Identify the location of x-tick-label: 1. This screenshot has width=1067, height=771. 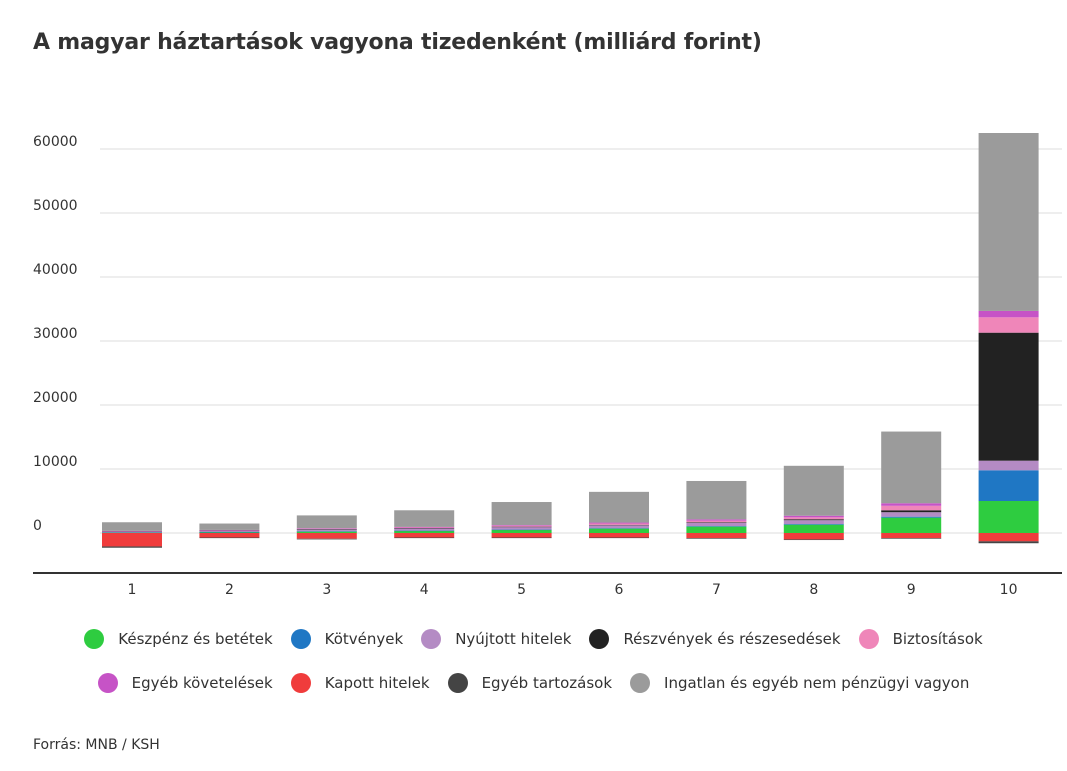
(132, 590).